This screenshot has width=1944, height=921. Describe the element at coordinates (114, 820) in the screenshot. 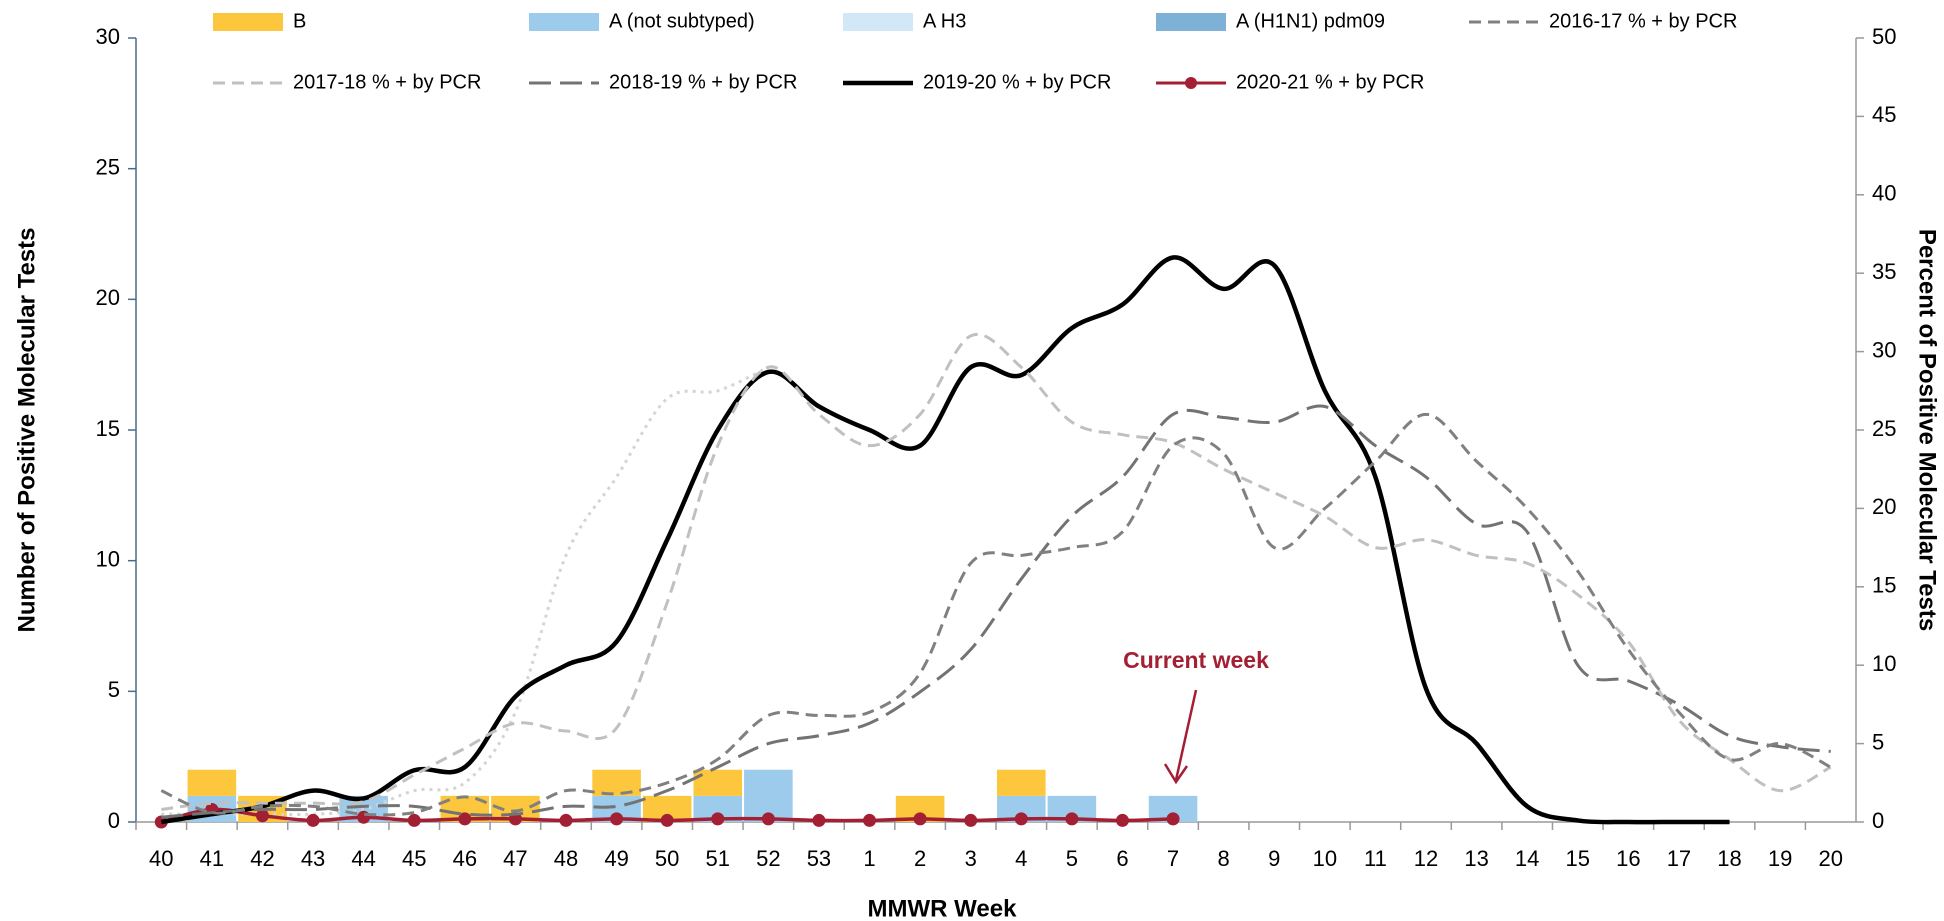

I see `y-tick-label: 0` at that location.